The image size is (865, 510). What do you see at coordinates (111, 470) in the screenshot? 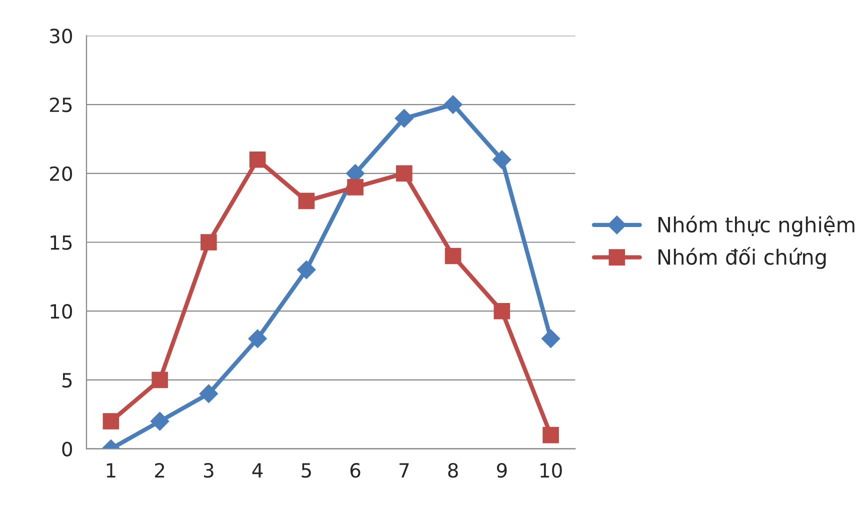
I see `x-tick-label: 1` at bounding box center [111, 470].